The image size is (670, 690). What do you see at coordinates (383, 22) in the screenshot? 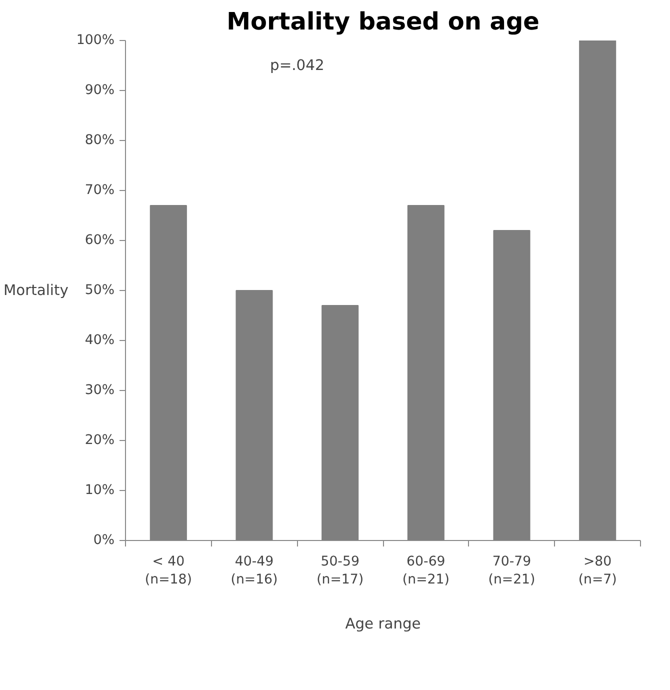
I see `chart-title: Mortality based on age` at bounding box center [383, 22].